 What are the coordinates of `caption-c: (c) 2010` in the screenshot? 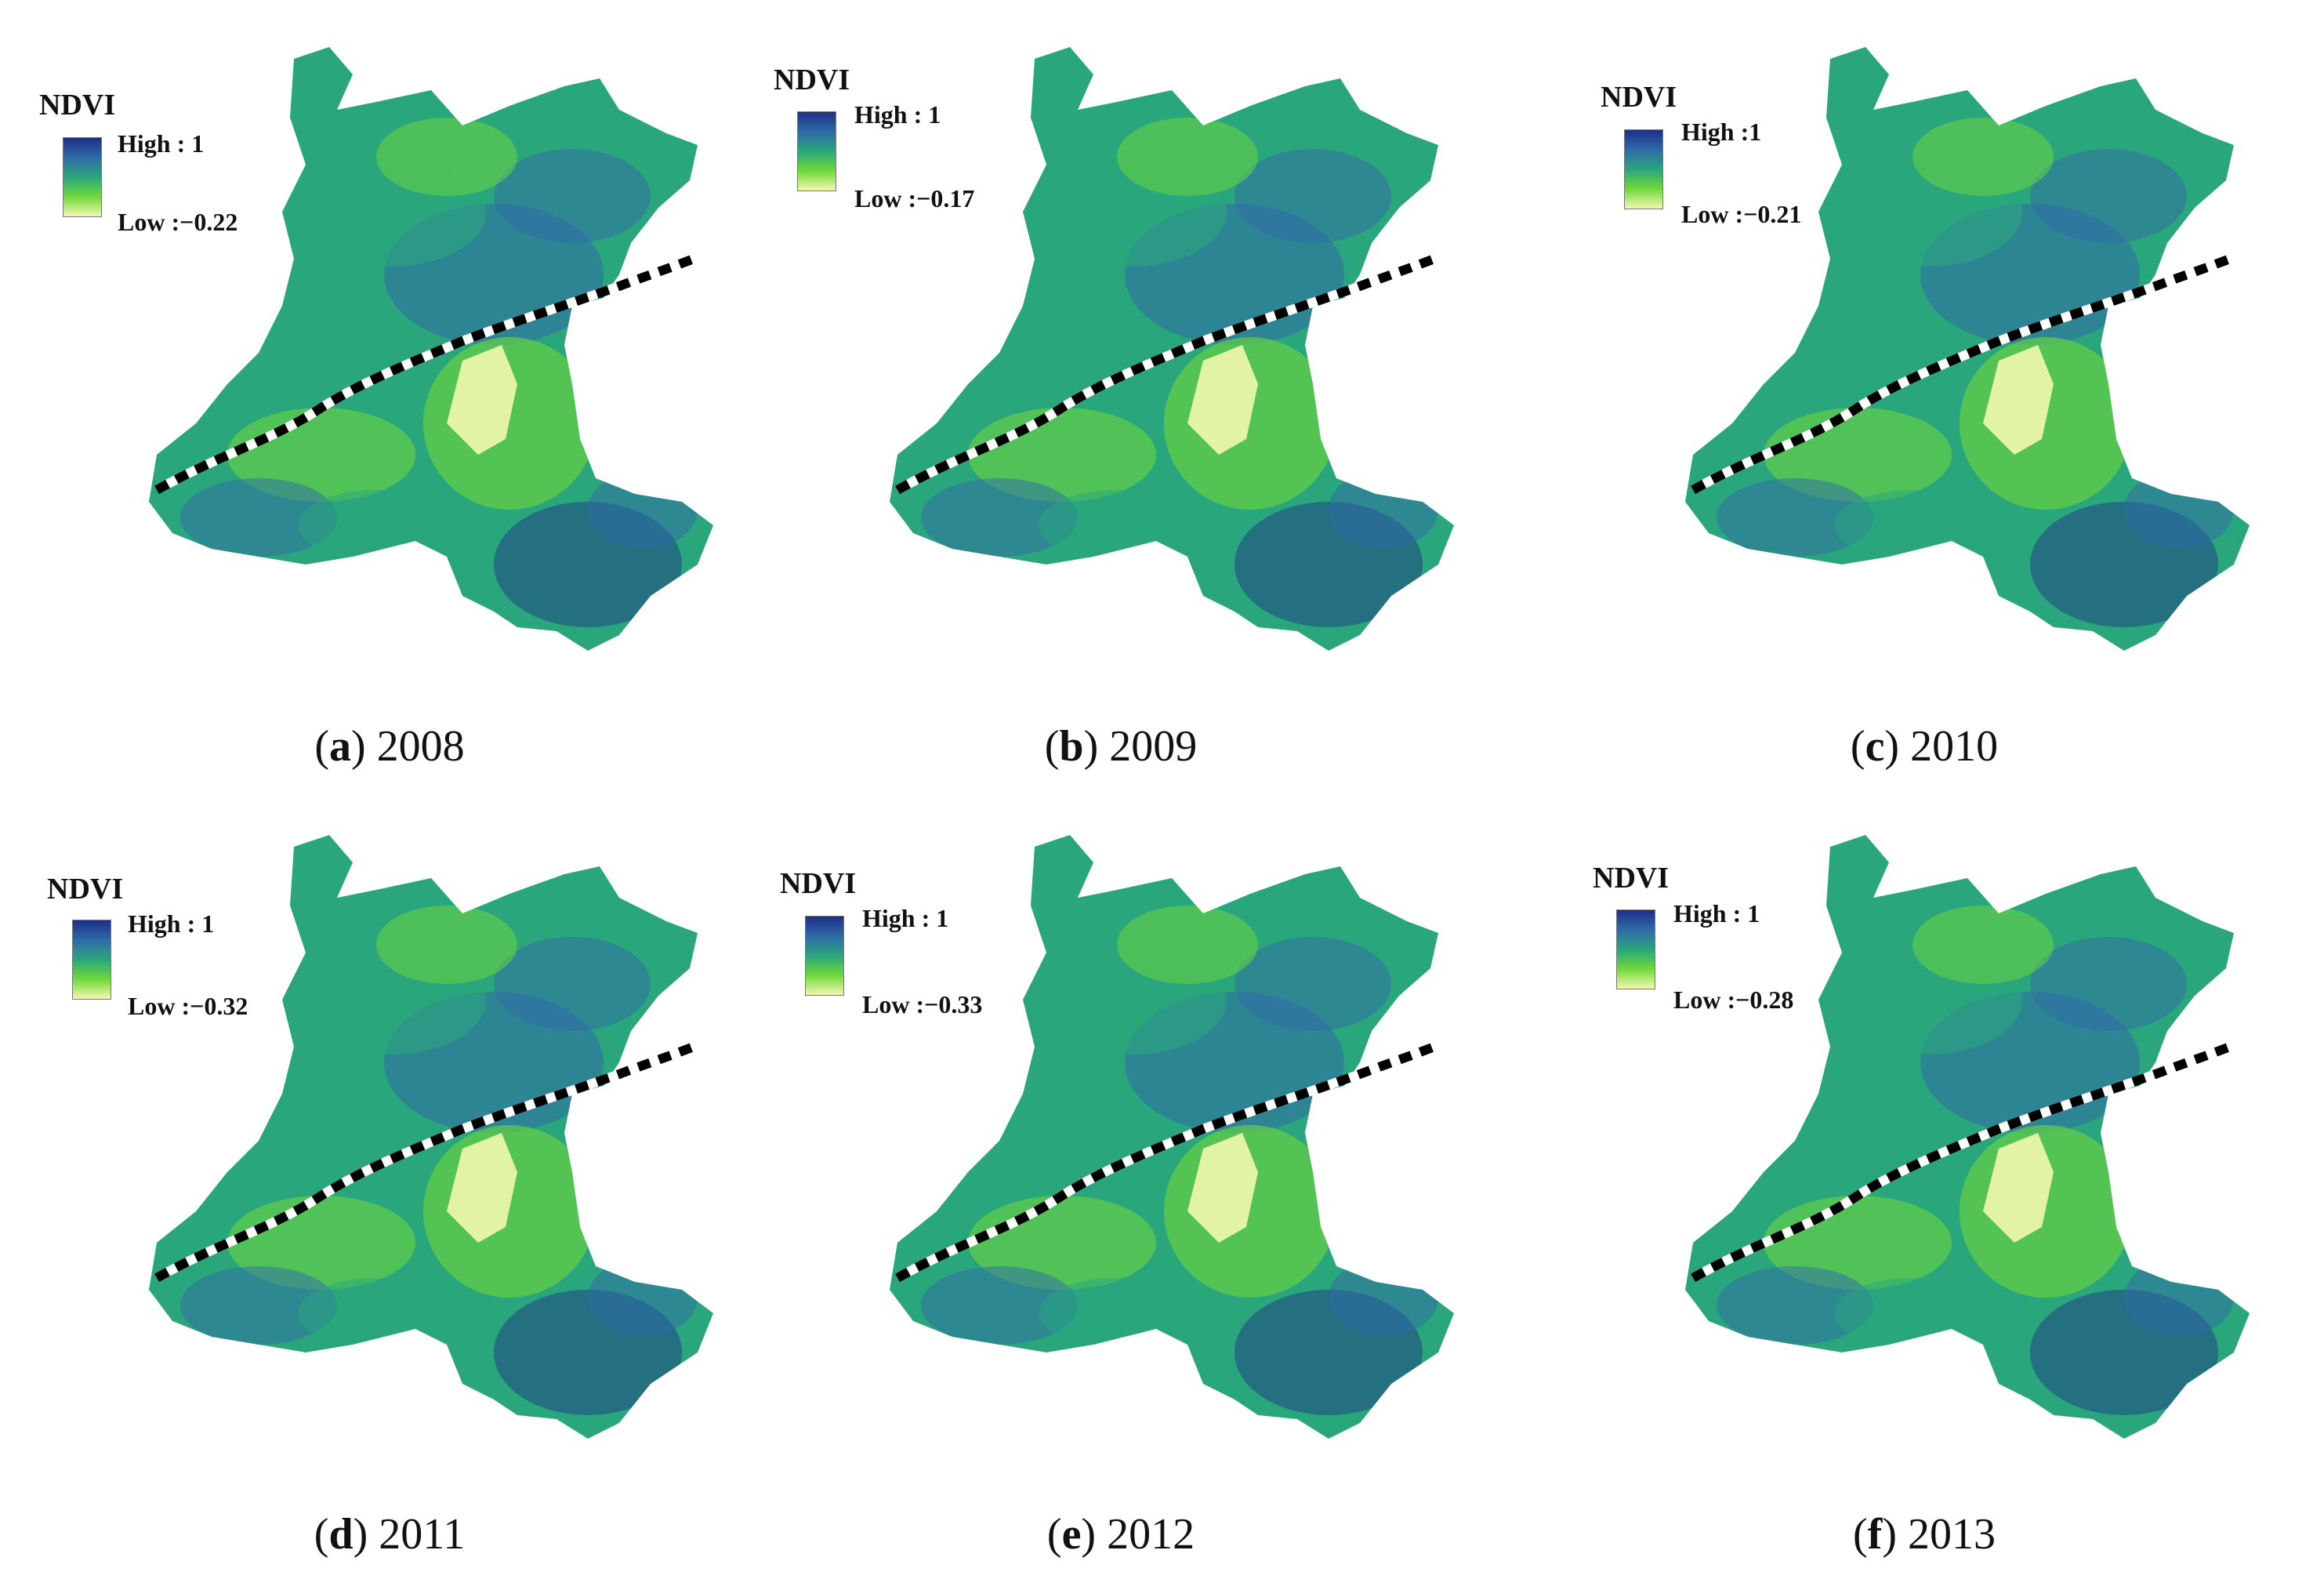 It's located at (1924, 746).